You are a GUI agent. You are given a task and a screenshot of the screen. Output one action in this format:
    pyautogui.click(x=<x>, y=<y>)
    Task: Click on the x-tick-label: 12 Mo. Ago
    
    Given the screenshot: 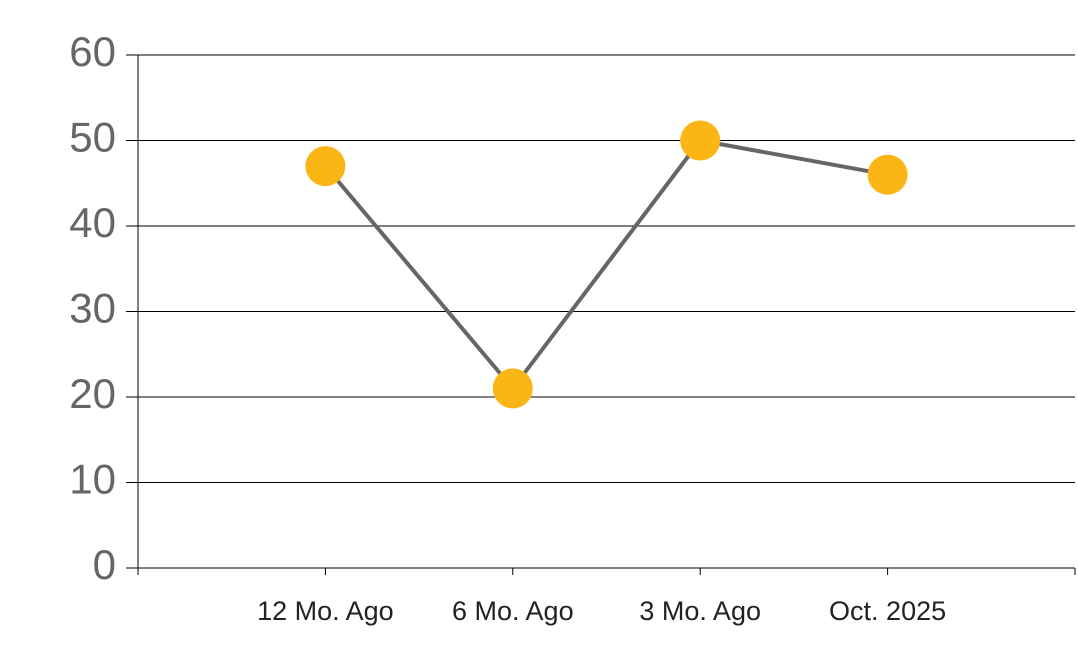 What is the action you would take?
    pyautogui.click(x=325, y=611)
    